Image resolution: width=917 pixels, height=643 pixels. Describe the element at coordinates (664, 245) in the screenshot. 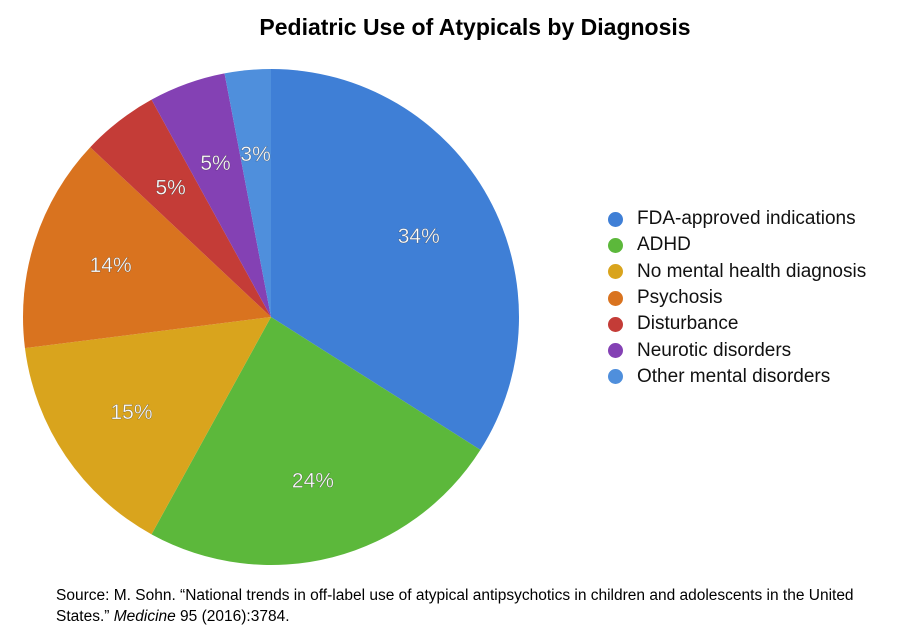

I see `legend-label: ADHD` at that location.